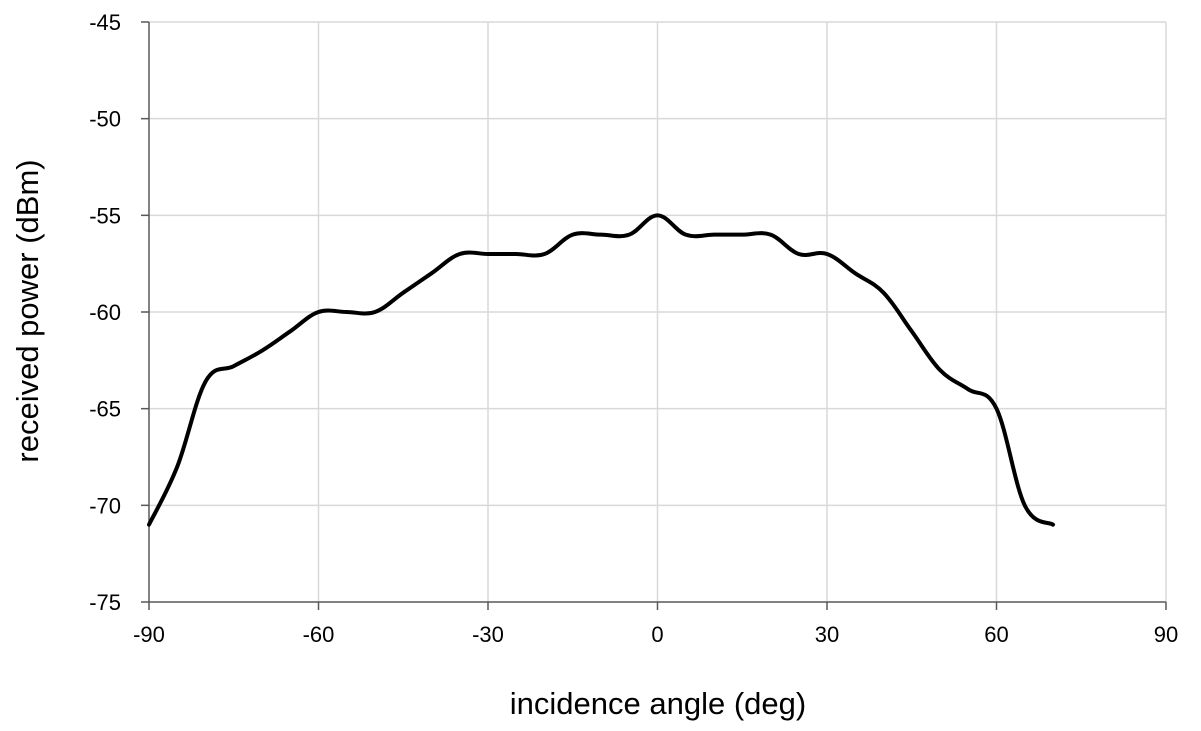 This screenshot has width=1201, height=731. I want to click on y-axis-title: received power (dBm), so click(27, 310).